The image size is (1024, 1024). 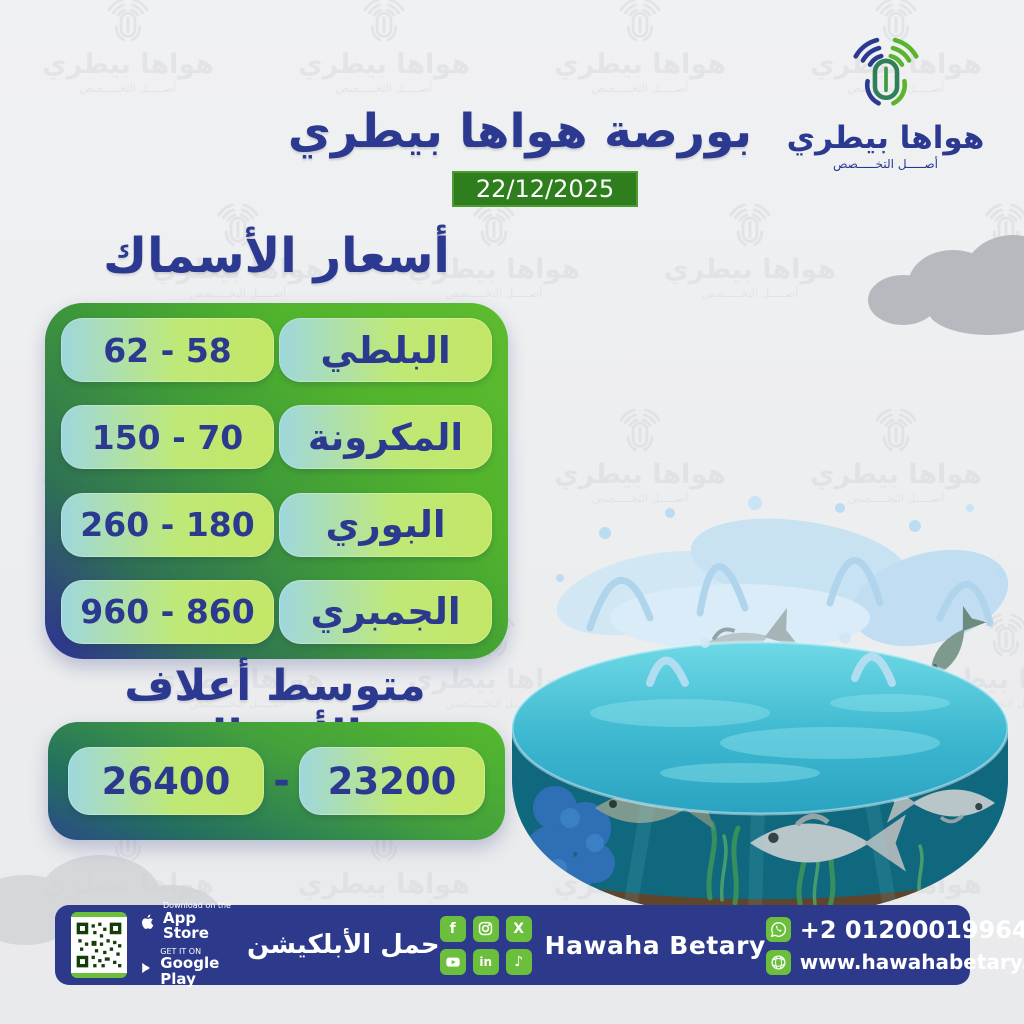 I want to click on appstore-badge: Download on the App Store, so click(x=187, y=922).